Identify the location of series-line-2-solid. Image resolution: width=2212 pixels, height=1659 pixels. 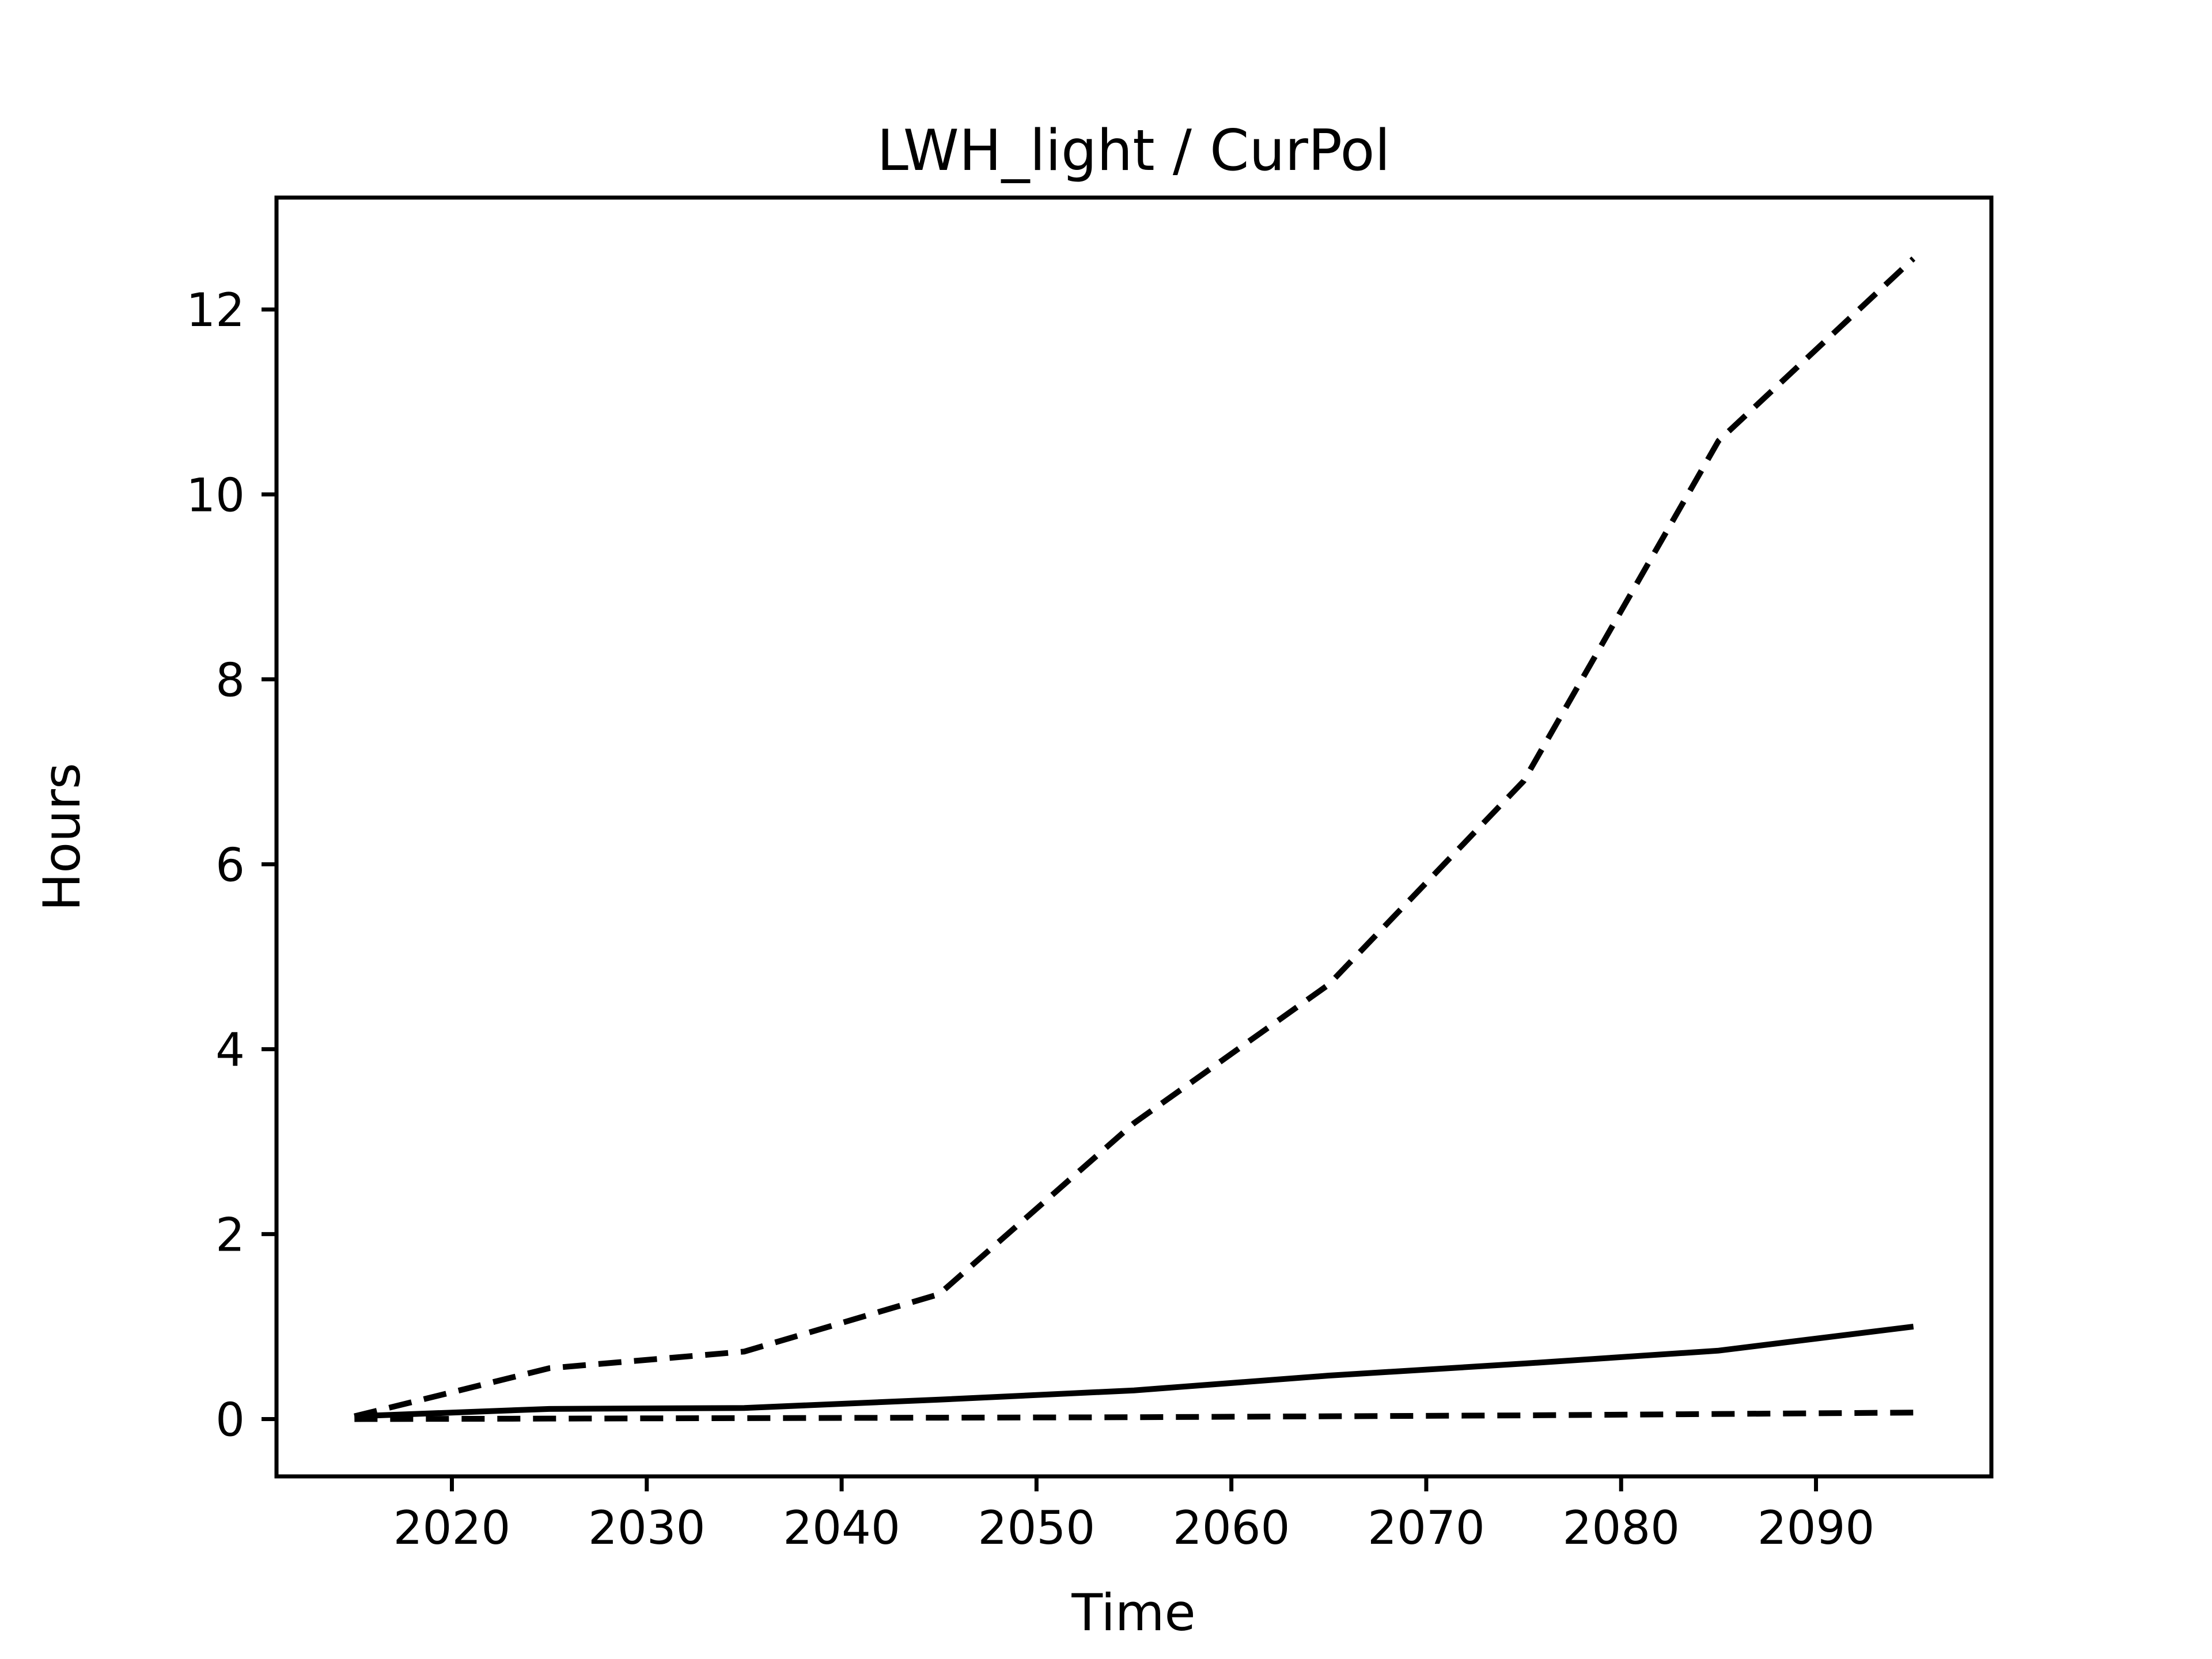
(1134, 1371).